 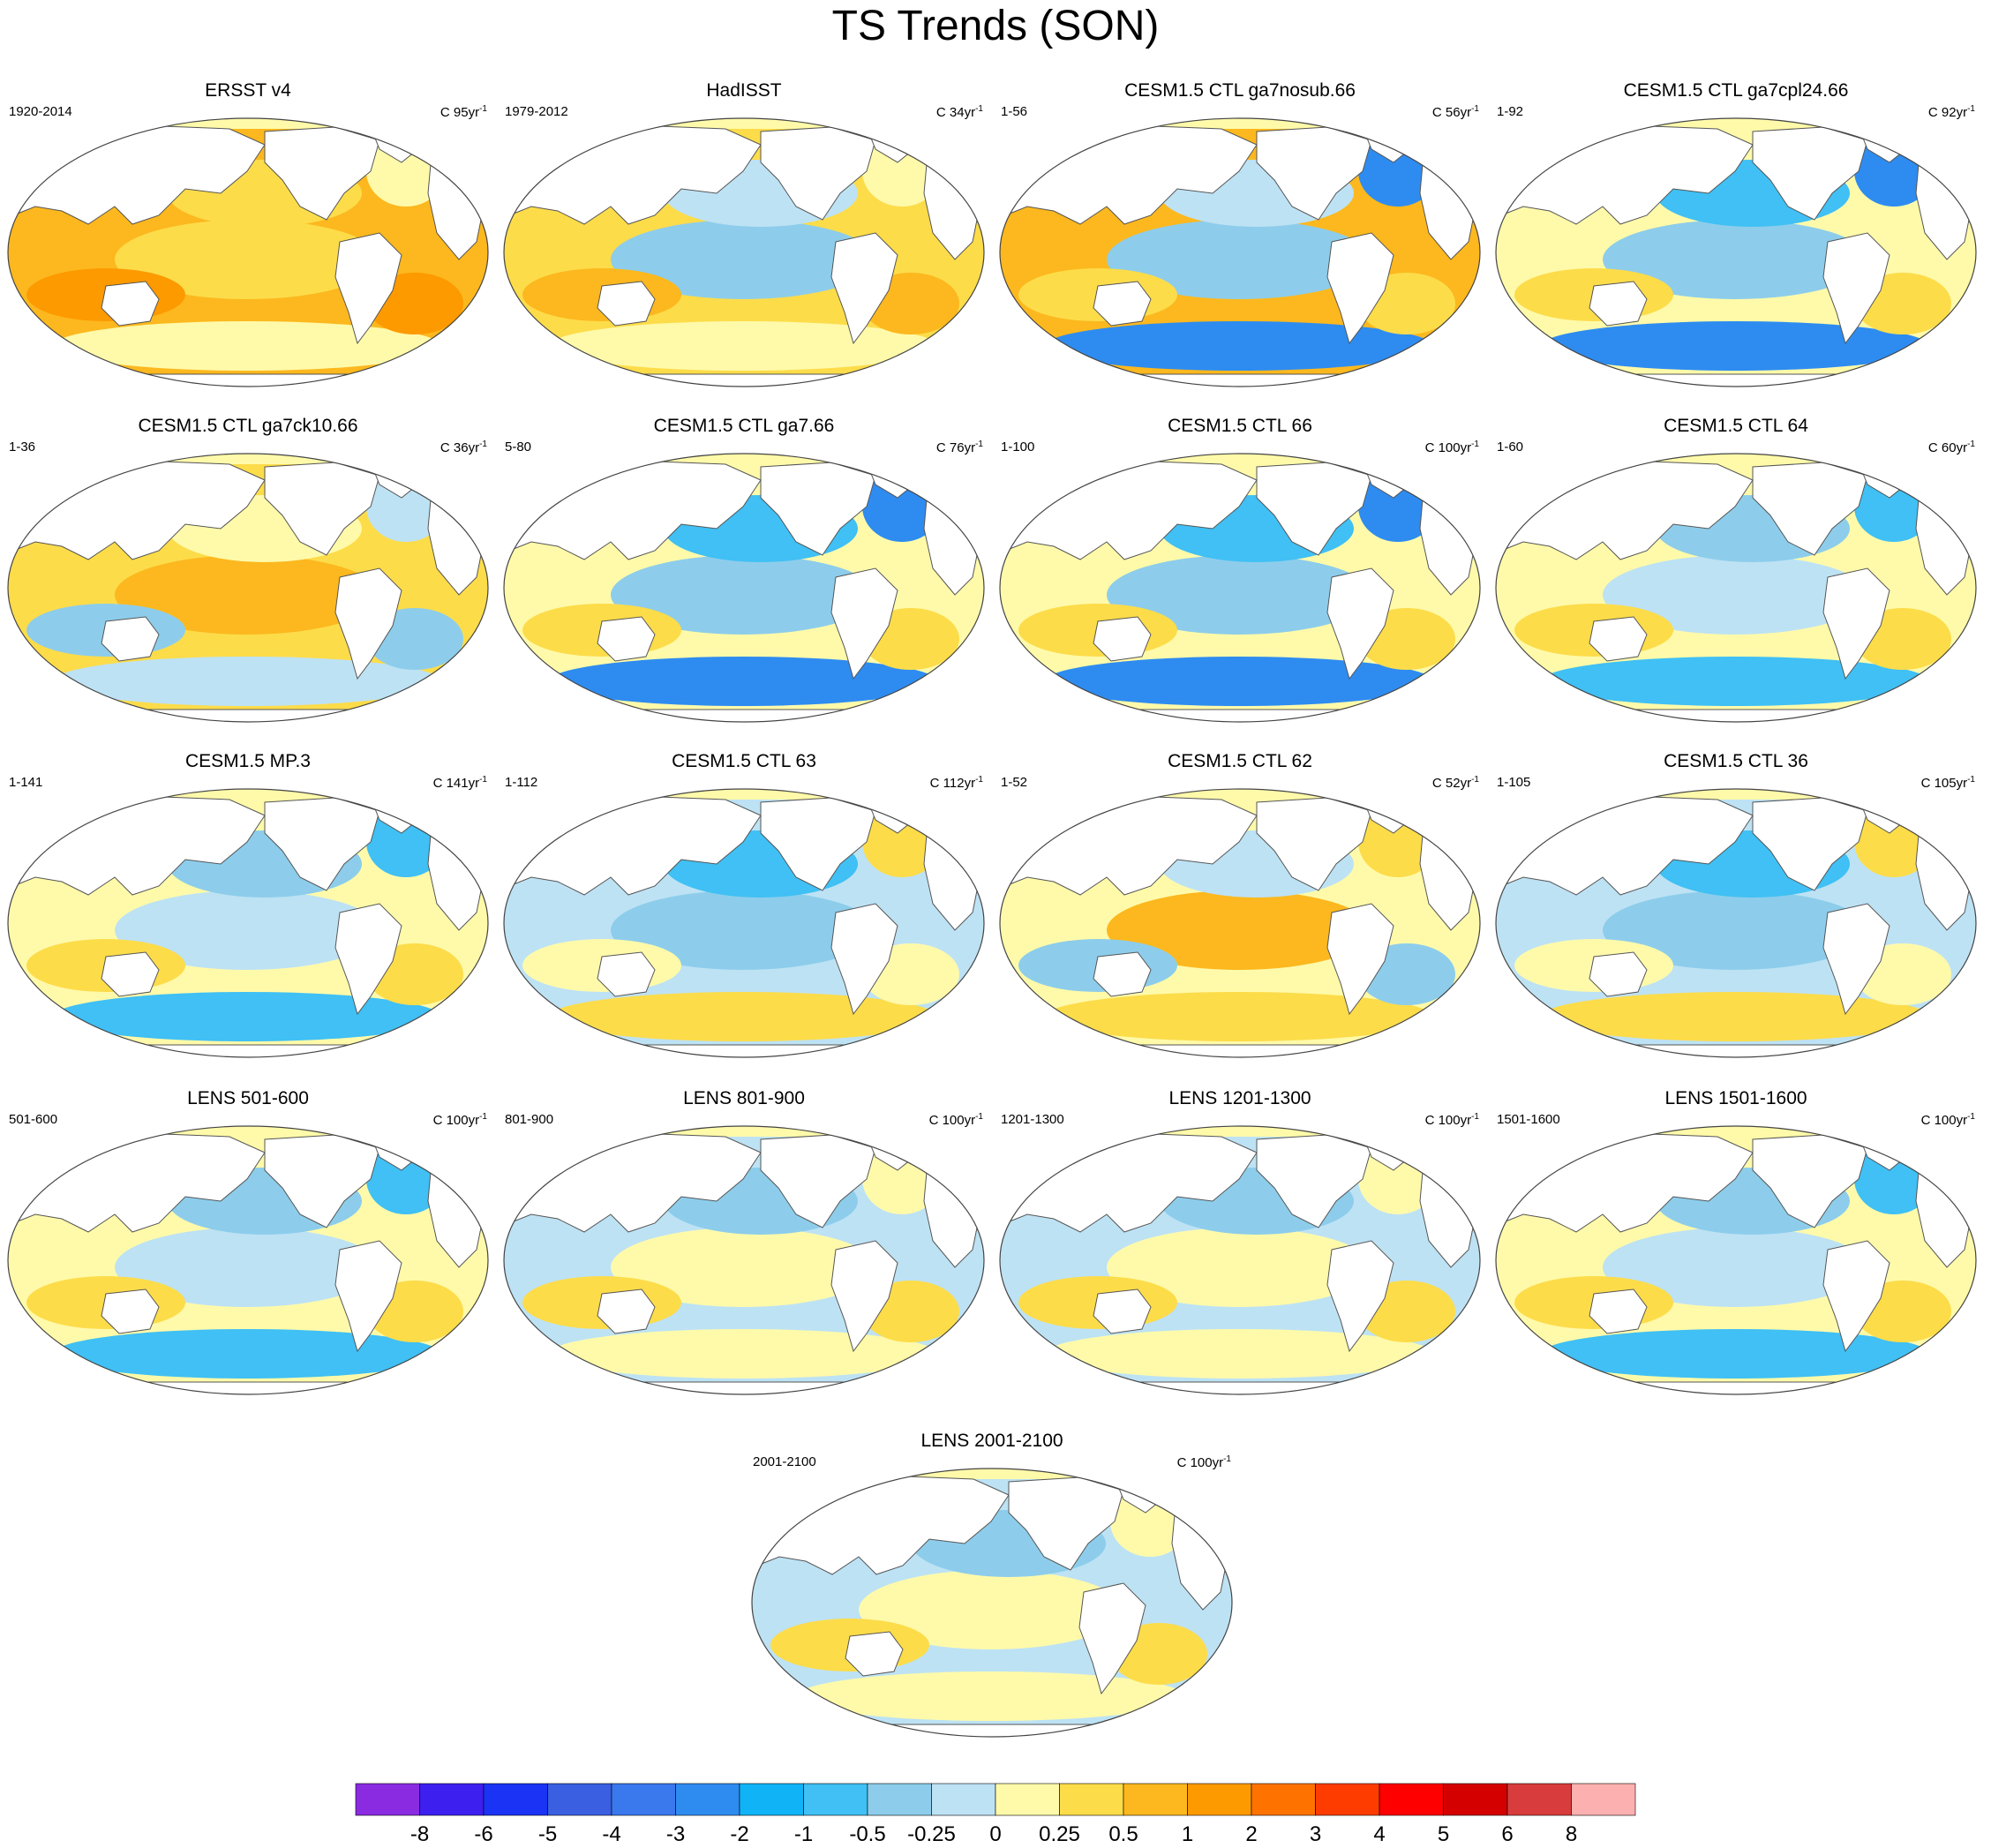 I want to click on panel-period: 2001-2100, so click(x=784, y=1462).